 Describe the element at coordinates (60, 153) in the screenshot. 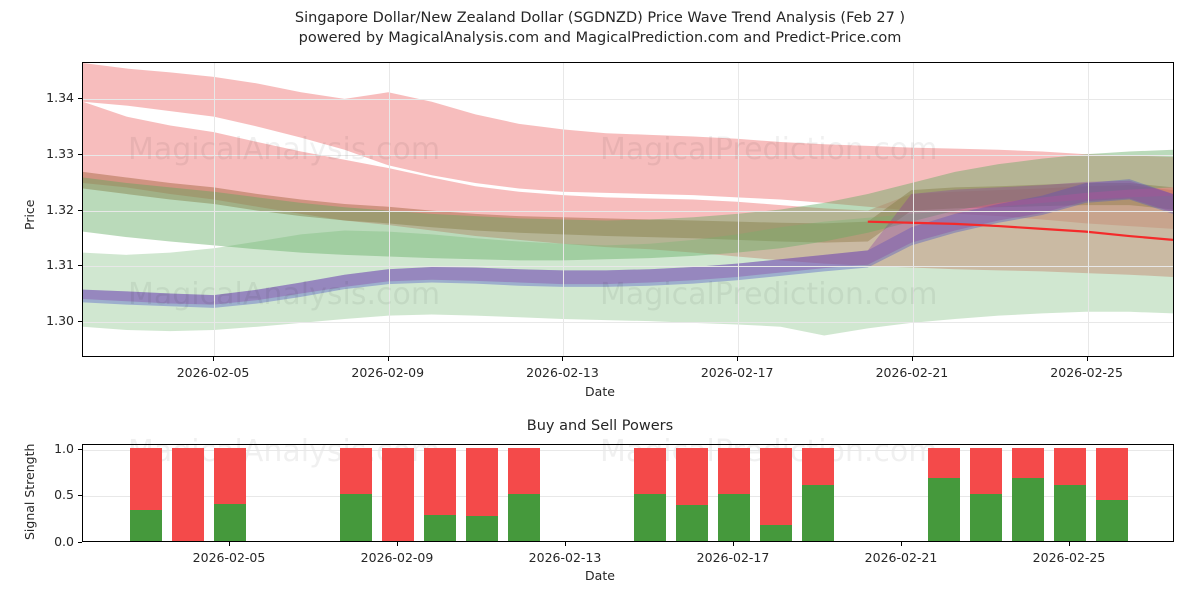

I see `price-y-tick-label: 1.33` at that location.